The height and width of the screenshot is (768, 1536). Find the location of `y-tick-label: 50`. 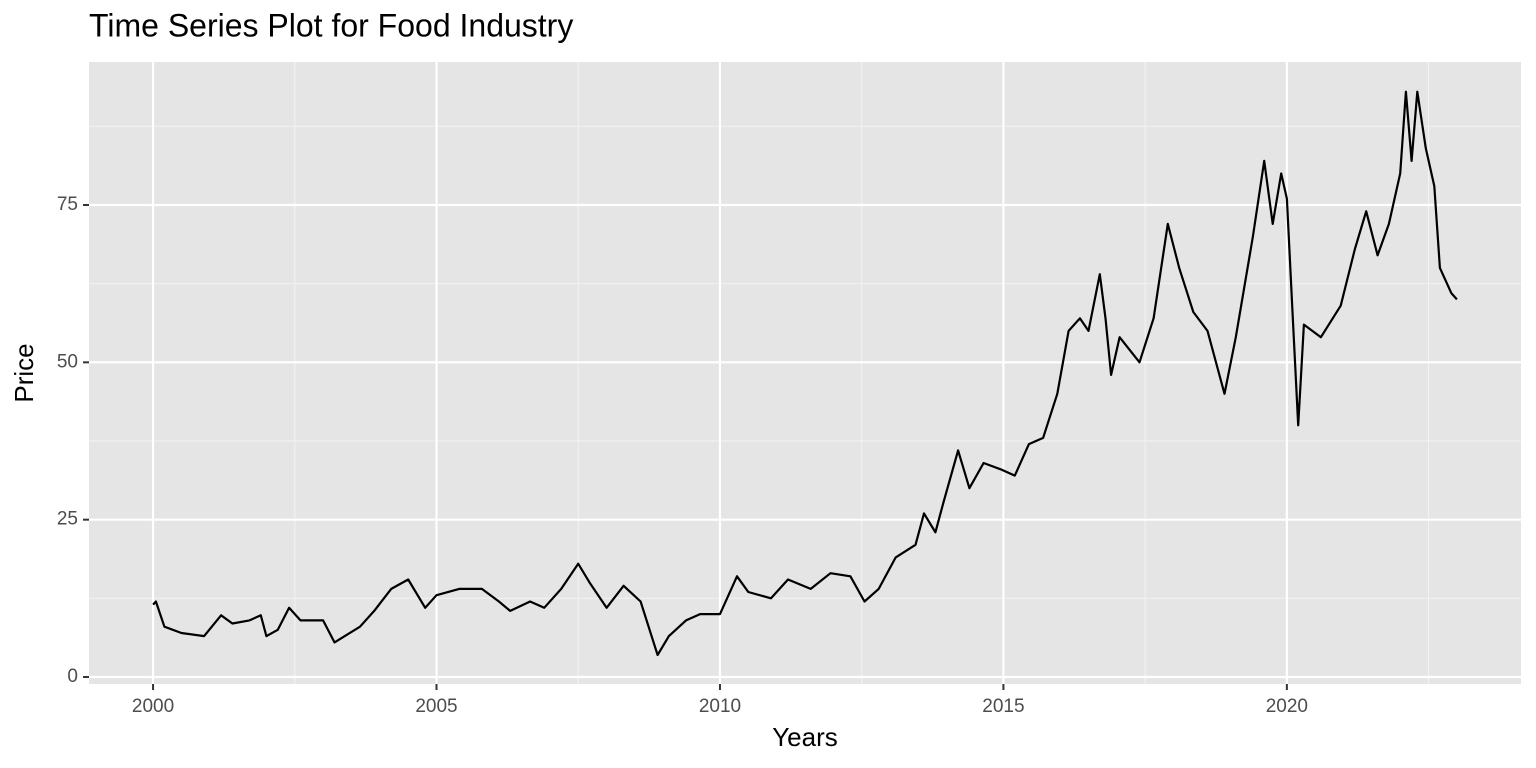

y-tick-label: 50 is located at coordinates (67, 361).